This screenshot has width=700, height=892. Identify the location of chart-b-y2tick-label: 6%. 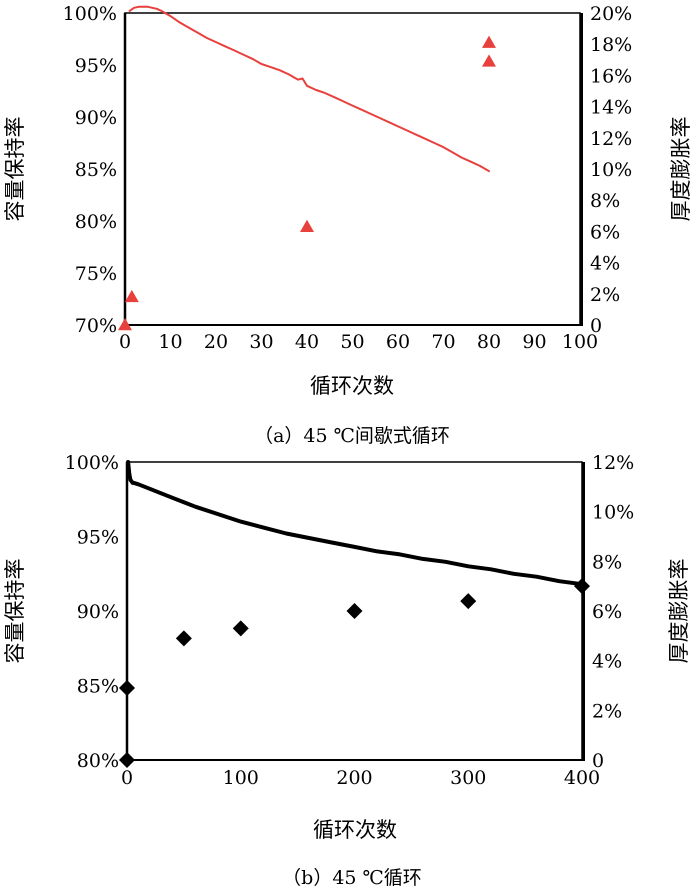
(607, 612).